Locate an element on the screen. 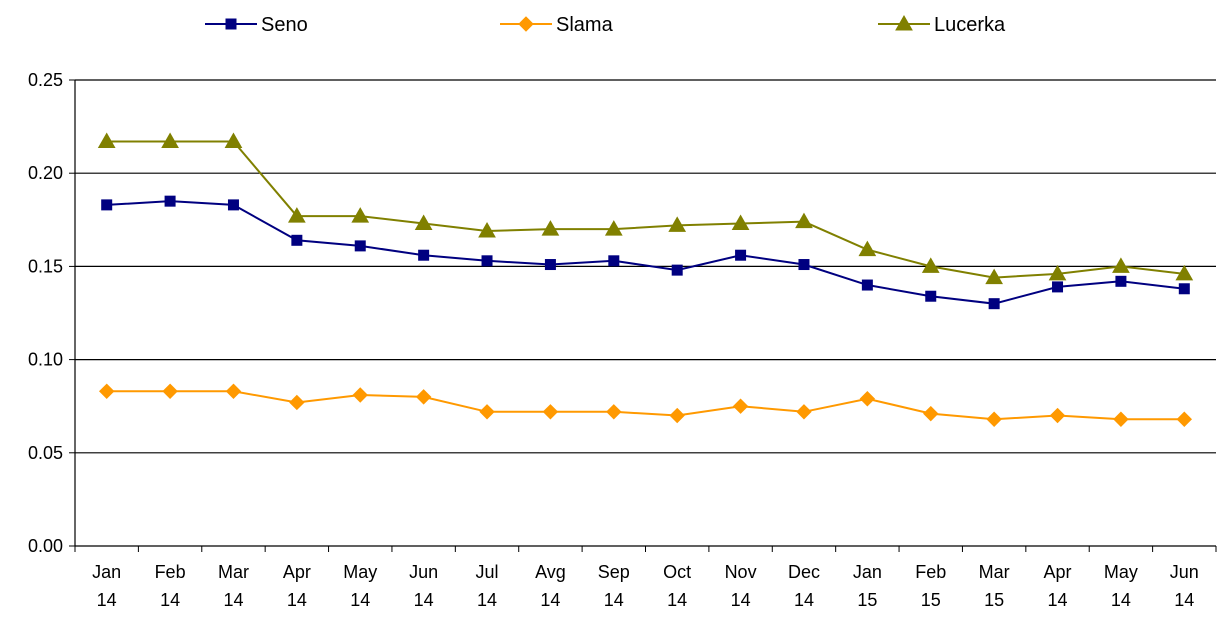 This screenshot has width=1226, height=621. series-slama is located at coordinates (645, 405).